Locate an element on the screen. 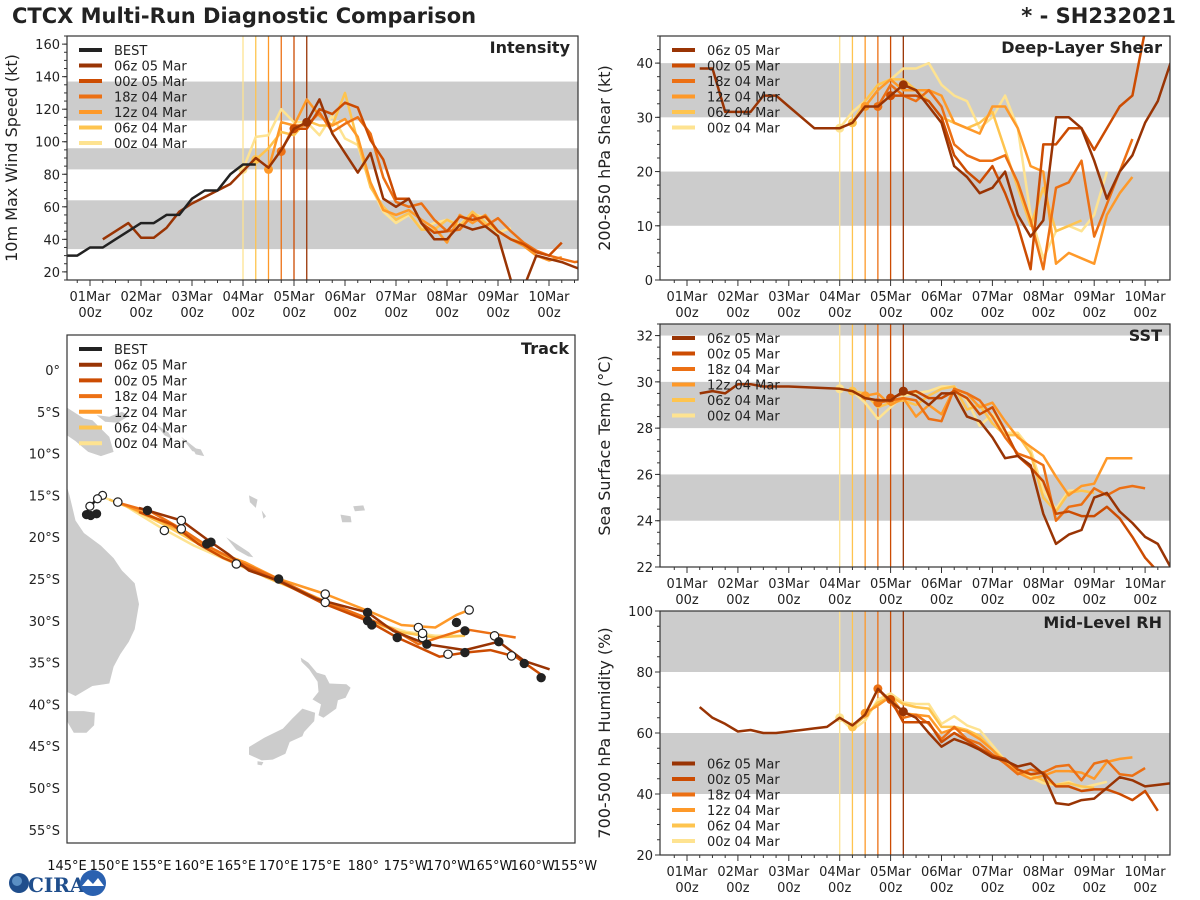 This screenshot has height=900, width=1200. y-axis-label: 200-850 hPa Shear (kt) is located at coordinates (604, 158).